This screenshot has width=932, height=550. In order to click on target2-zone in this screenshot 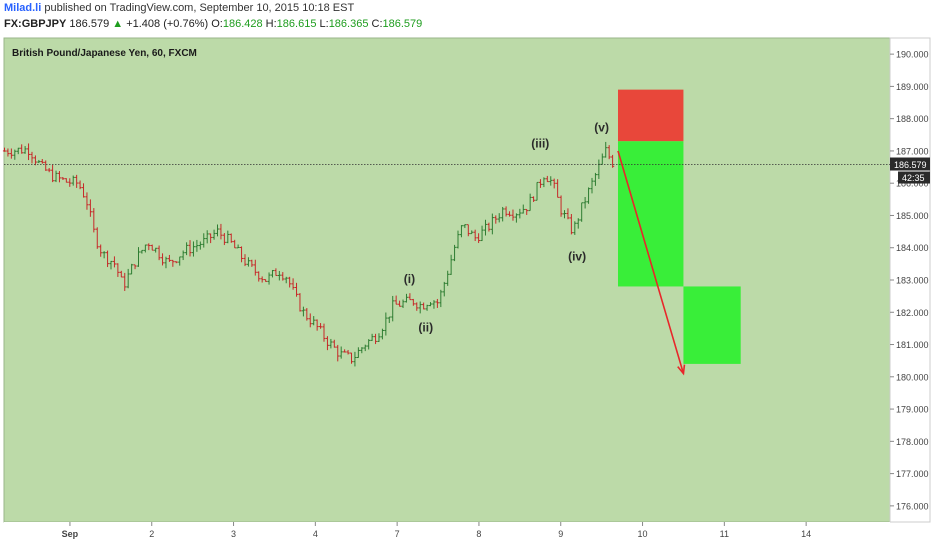, I will do `click(712, 325)`.